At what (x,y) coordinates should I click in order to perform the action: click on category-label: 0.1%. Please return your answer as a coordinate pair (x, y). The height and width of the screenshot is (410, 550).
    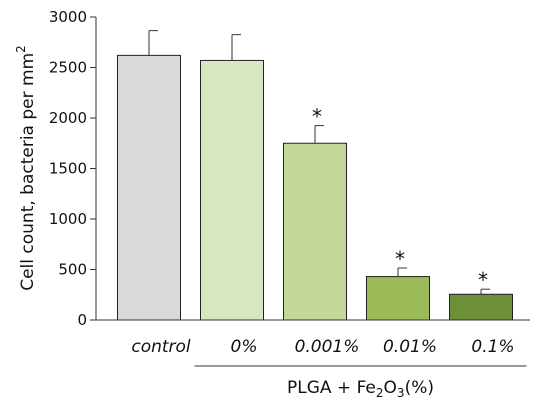
    Looking at the image, I should click on (492, 347).